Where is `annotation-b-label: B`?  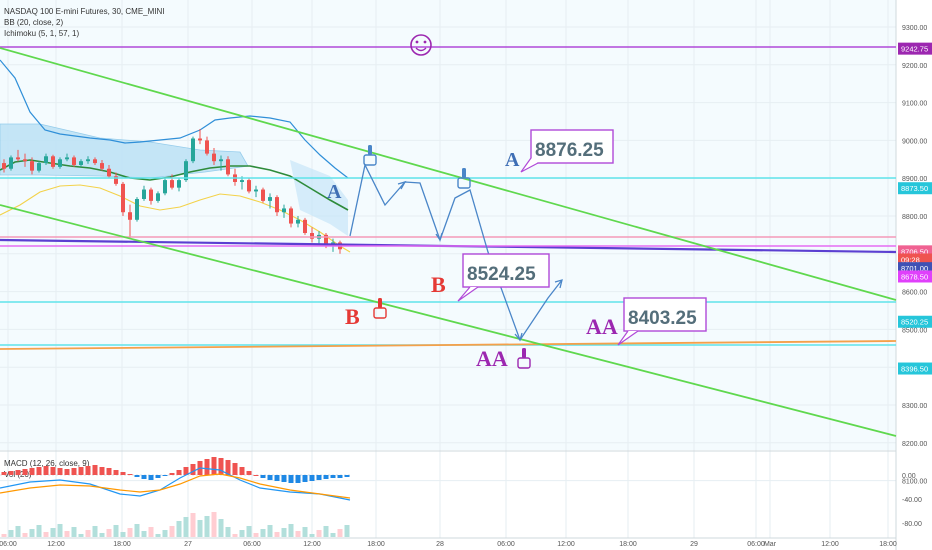 annotation-b-label: B is located at coordinates (438, 284).